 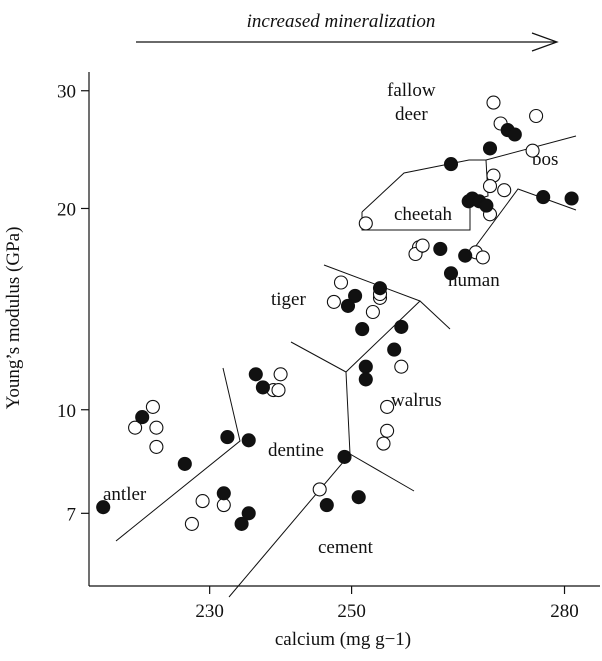 What do you see at coordinates (66, 411) in the screenshot?
I see `y-tick-label: 10` at bounding box center [66, 411].